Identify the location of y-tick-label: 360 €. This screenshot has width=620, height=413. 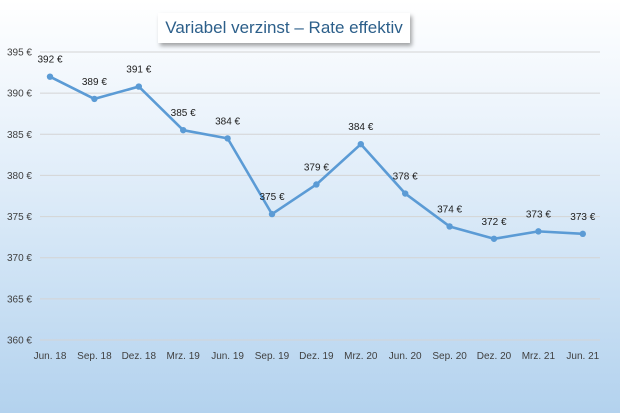
(19, 341).